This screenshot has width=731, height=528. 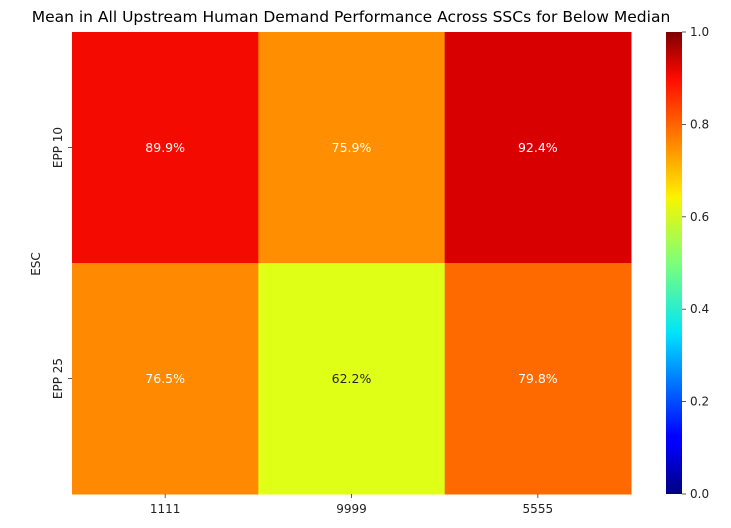 I want to click on colorbar-tick-label: 0.6, so click(x=699, y=217).